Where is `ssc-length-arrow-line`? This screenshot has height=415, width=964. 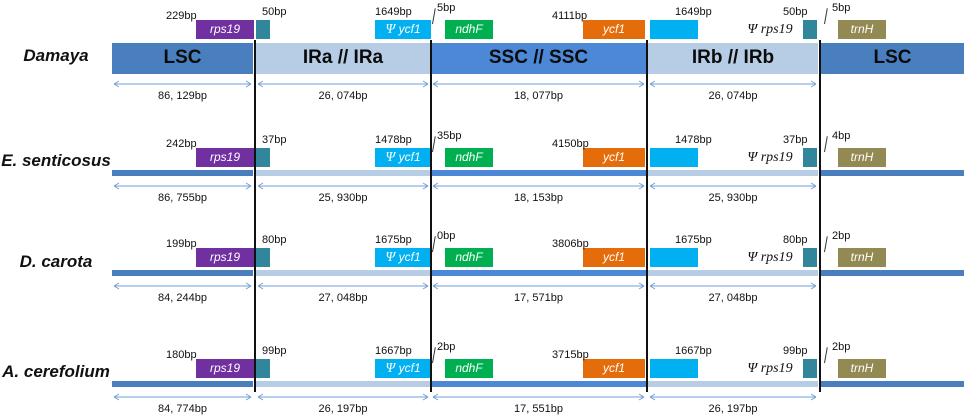 ssc-length-arrow-line is located at coordinates (538, 186).